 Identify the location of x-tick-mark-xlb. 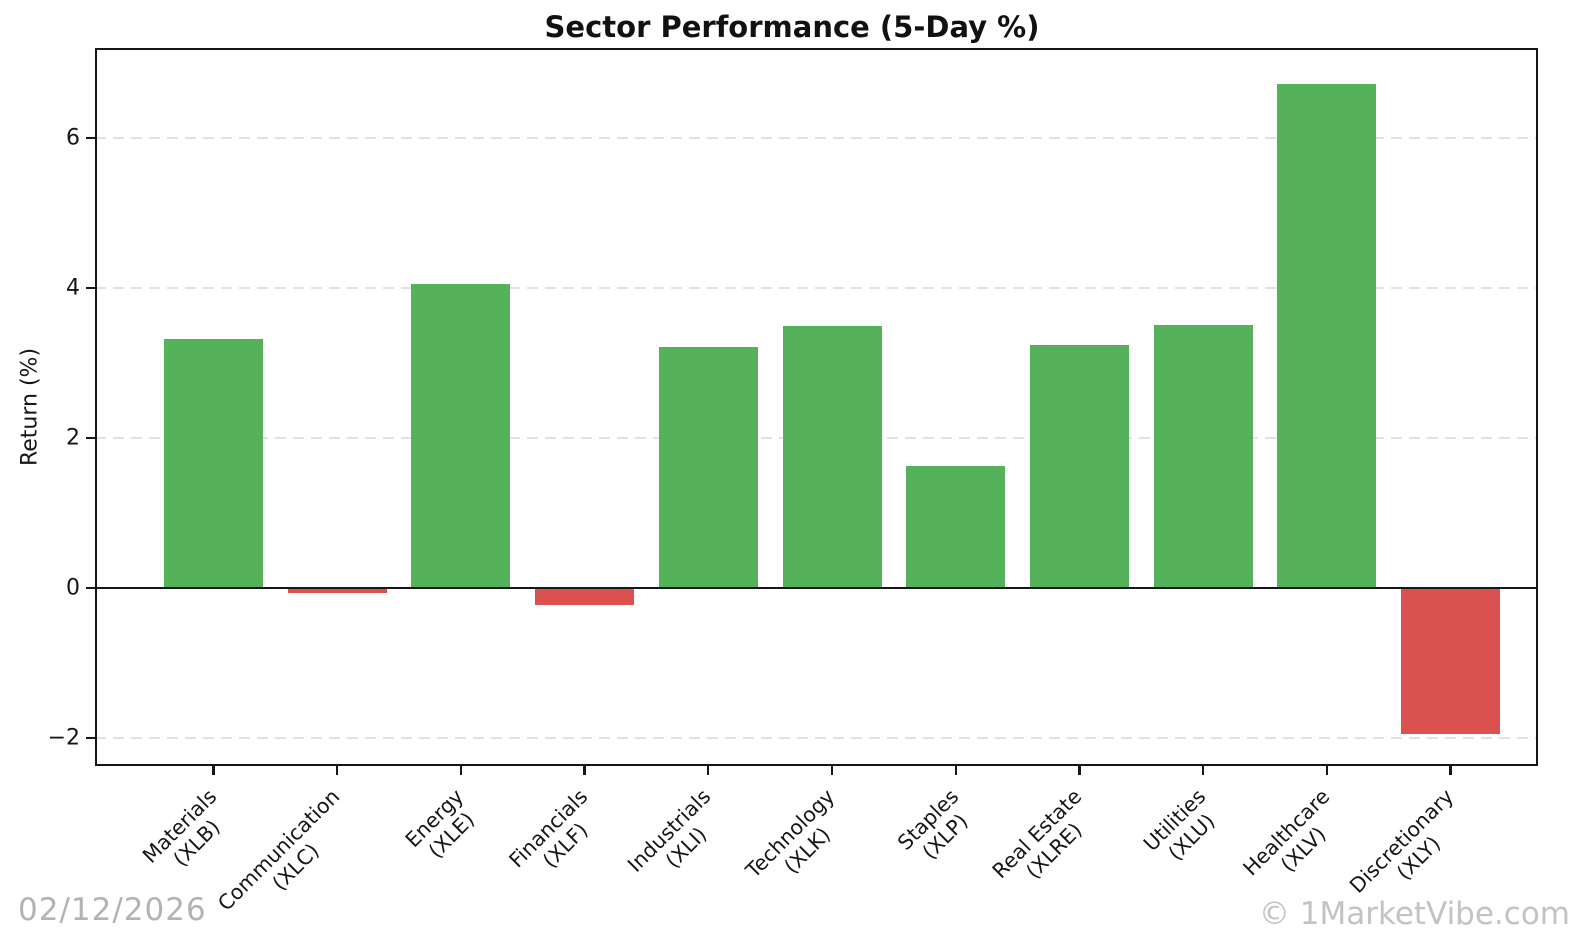
(213, 770).